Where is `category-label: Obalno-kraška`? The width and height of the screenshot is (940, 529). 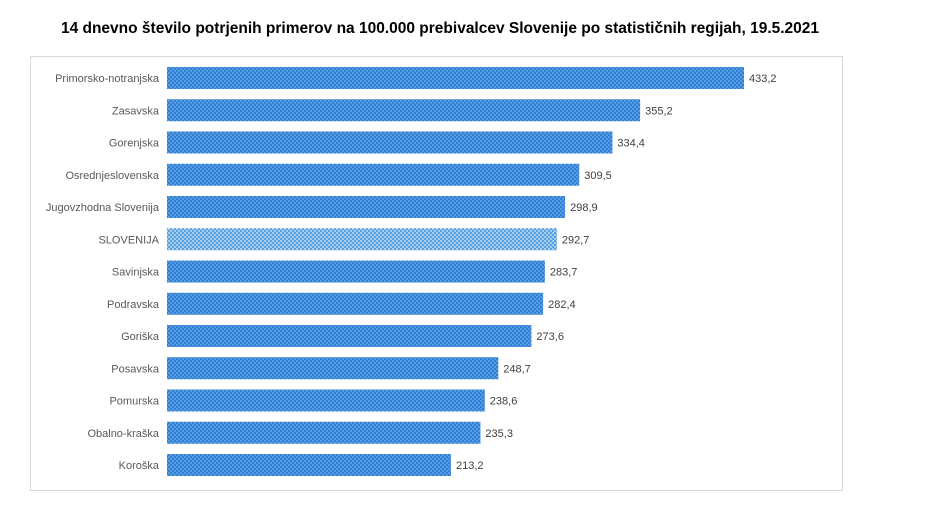 category-label: Obalno-kraška is located at coordinates (123, 434).